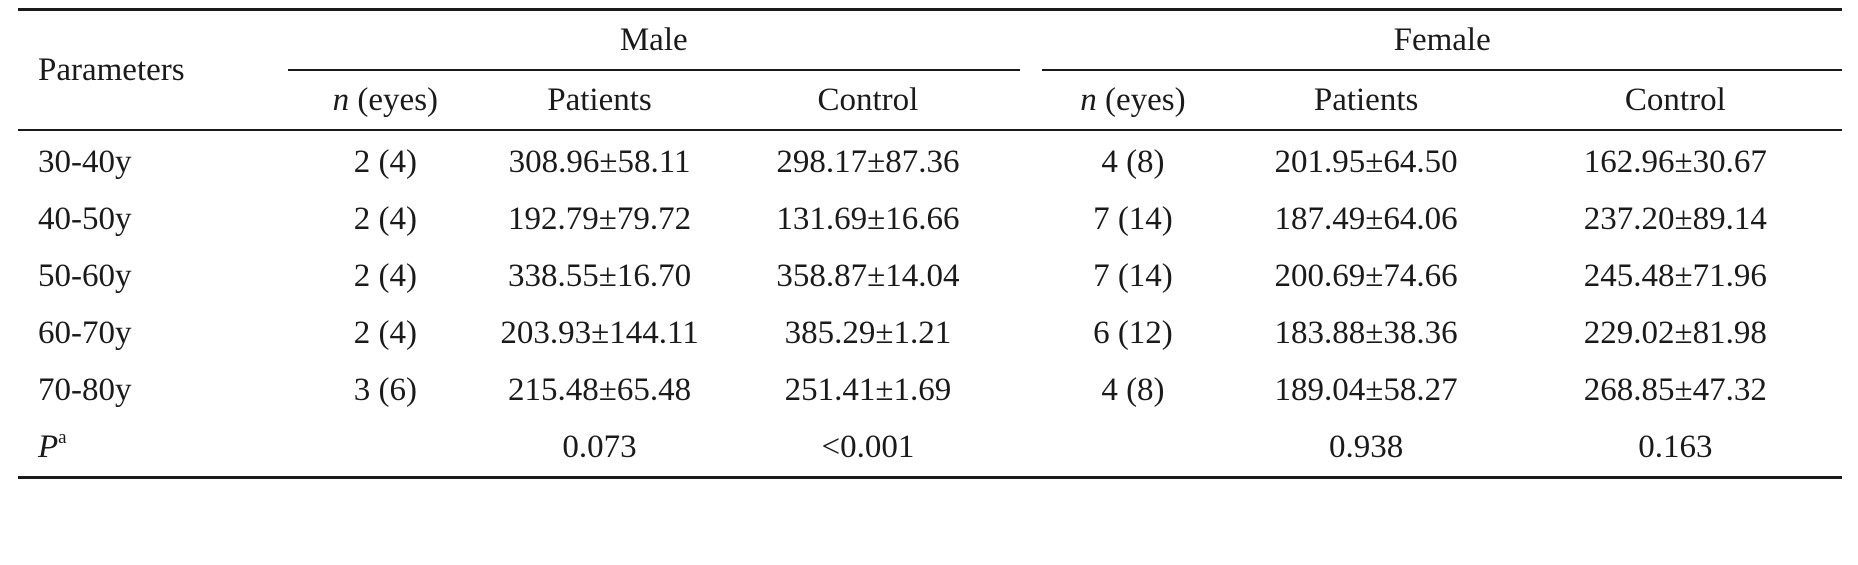 The height and width of the screenshot is (565, 1858). What do you see at coordinates (653, 39) in the screenshot?
I see `header-male: Male` at bounding box center [653, 39].